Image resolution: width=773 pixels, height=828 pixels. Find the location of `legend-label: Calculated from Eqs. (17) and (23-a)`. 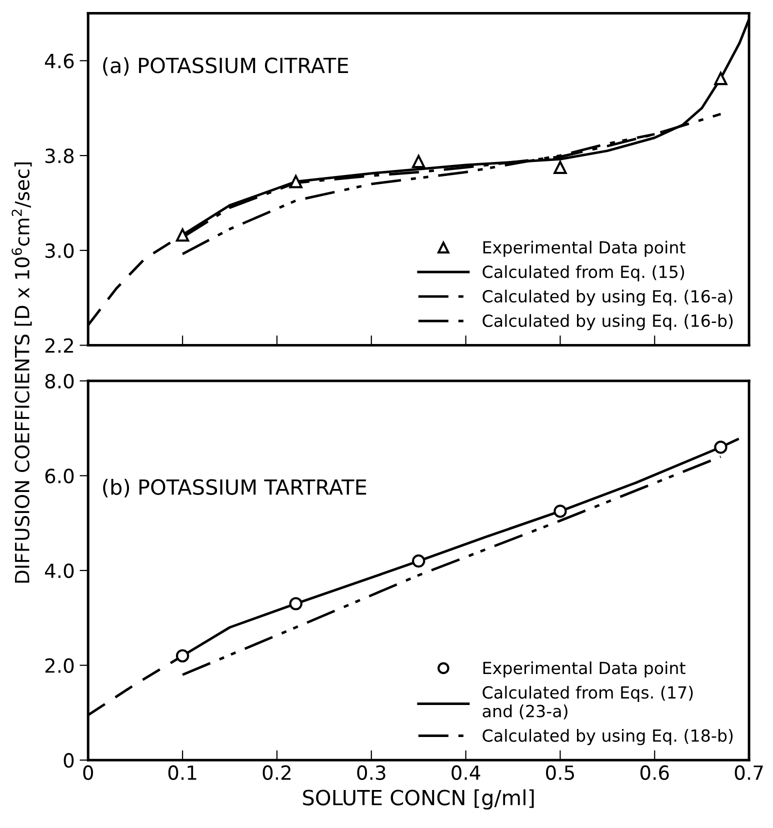

legend-label: Calculated from Eqs. (17) and (23-a) is located at coordinates (587, 703).